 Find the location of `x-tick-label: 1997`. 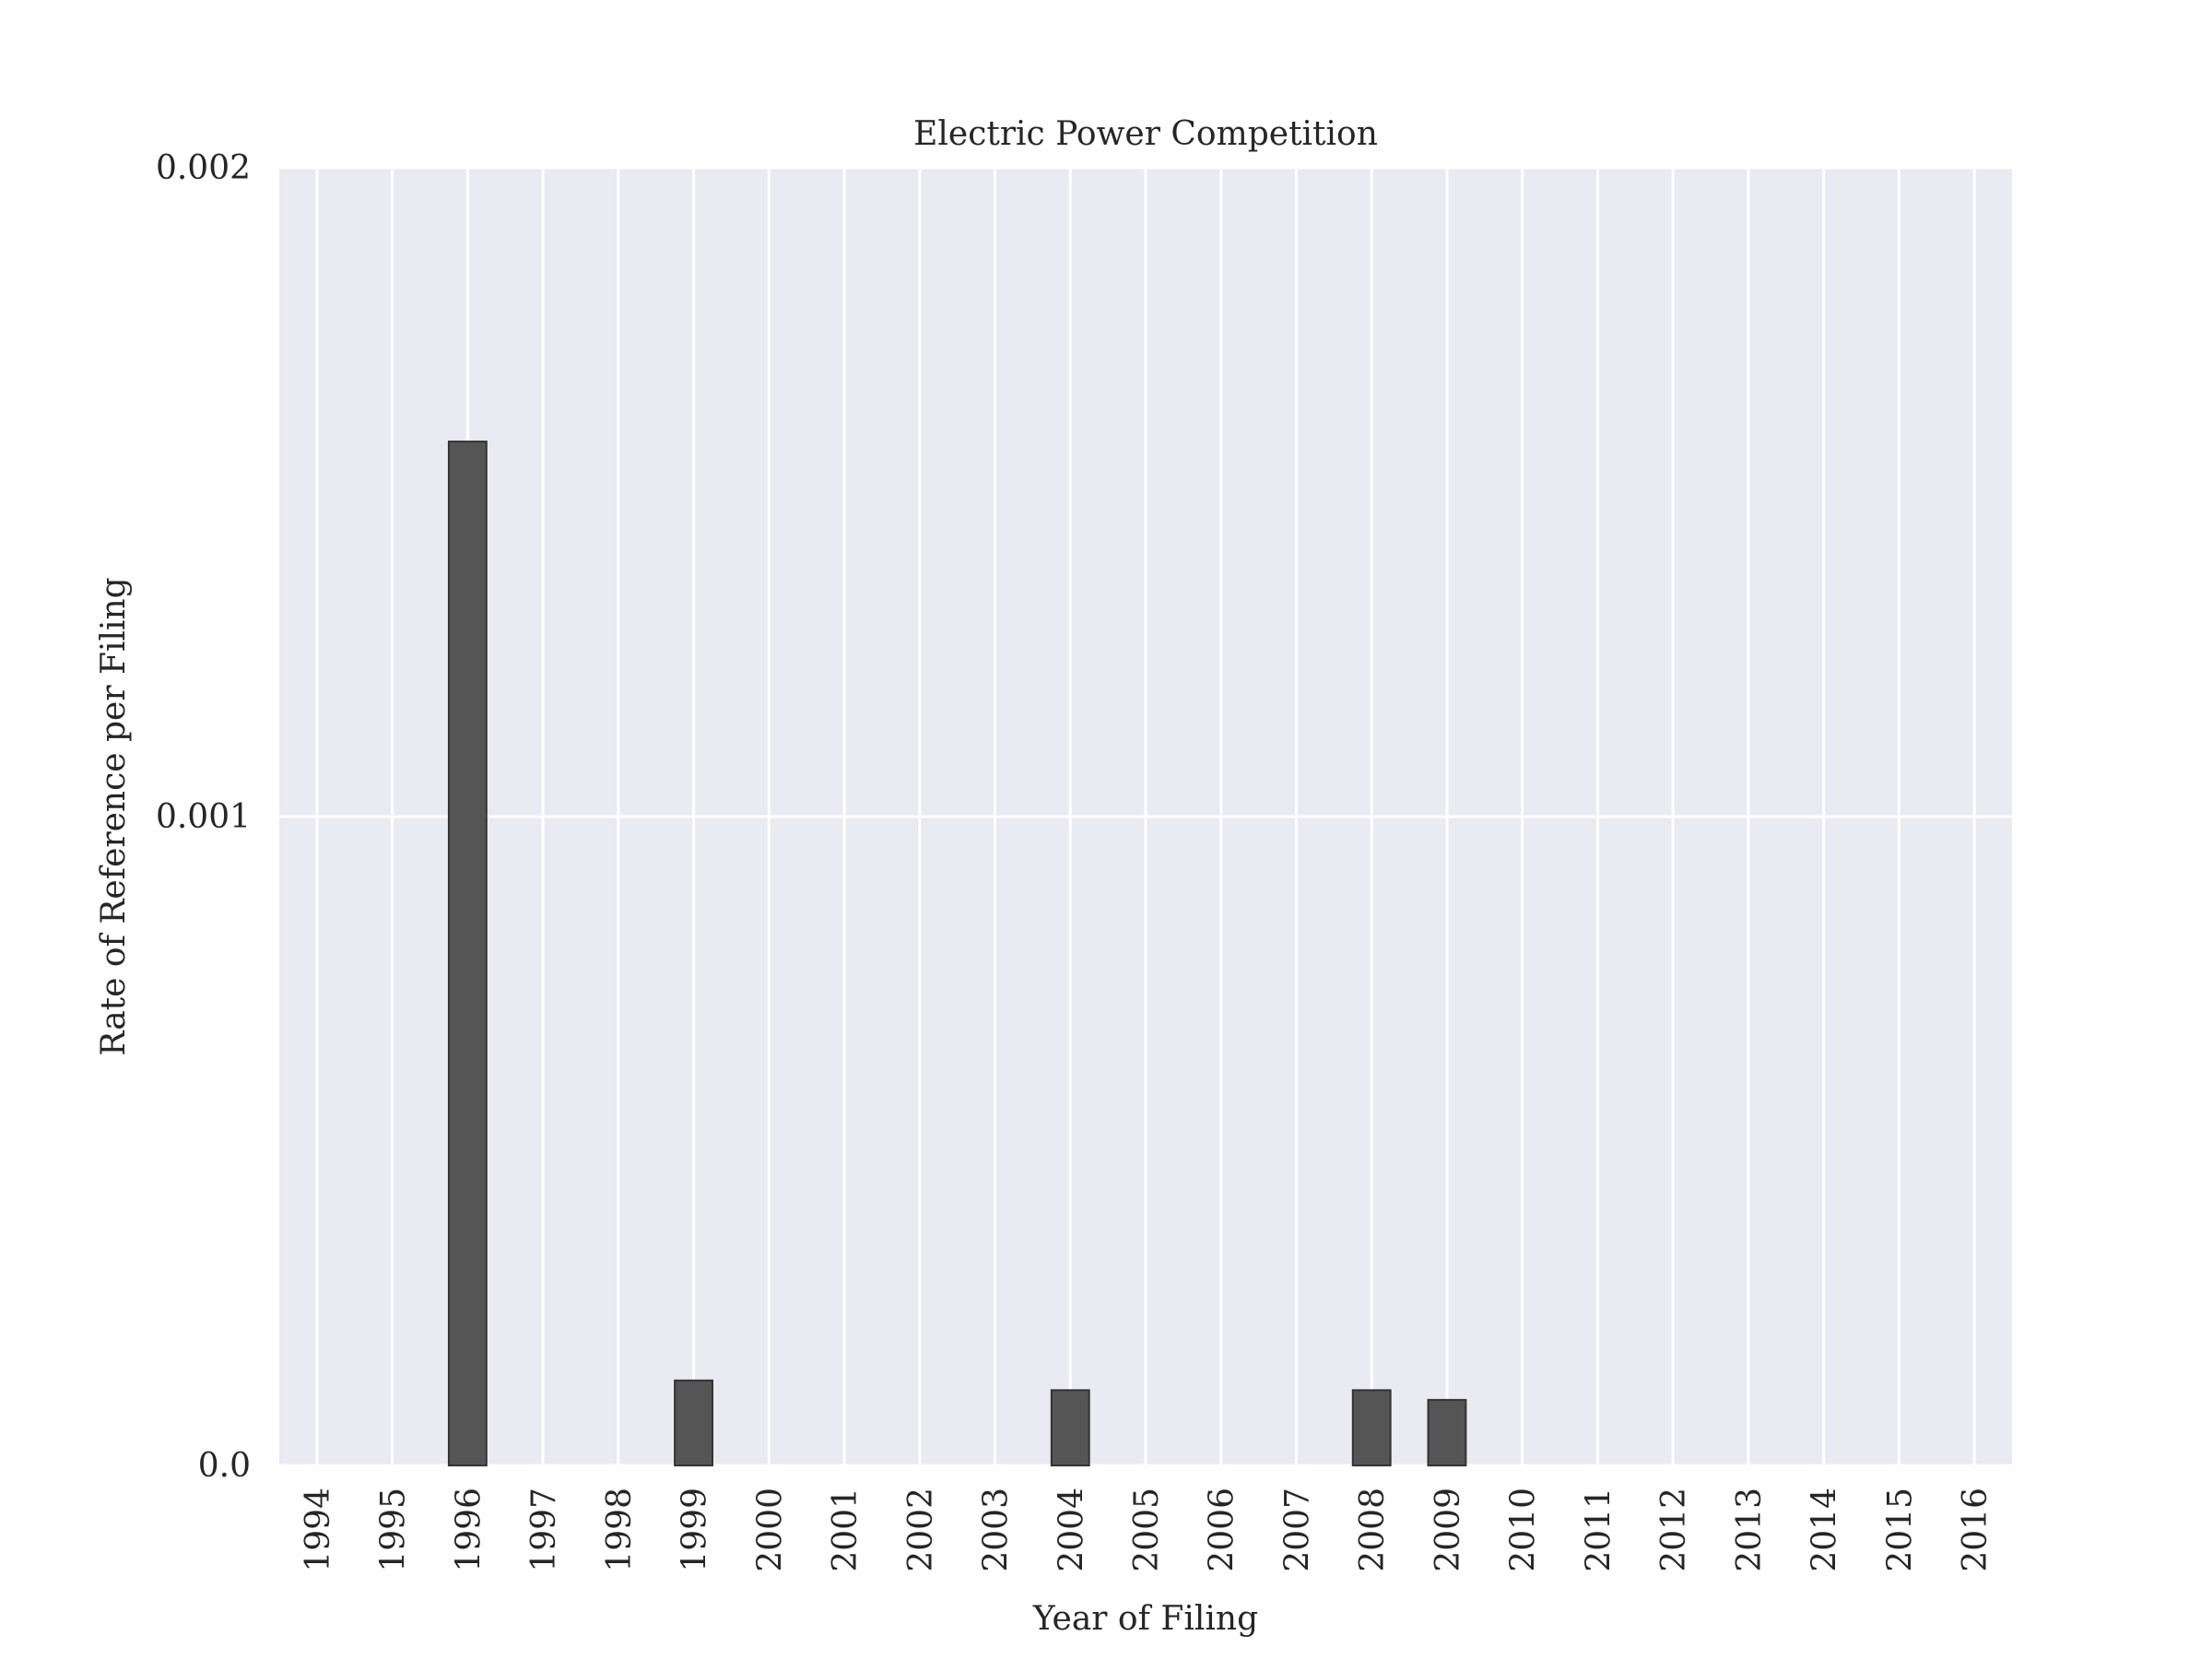

x-tick-label: 1997 is located at coordinates (544, 1530).